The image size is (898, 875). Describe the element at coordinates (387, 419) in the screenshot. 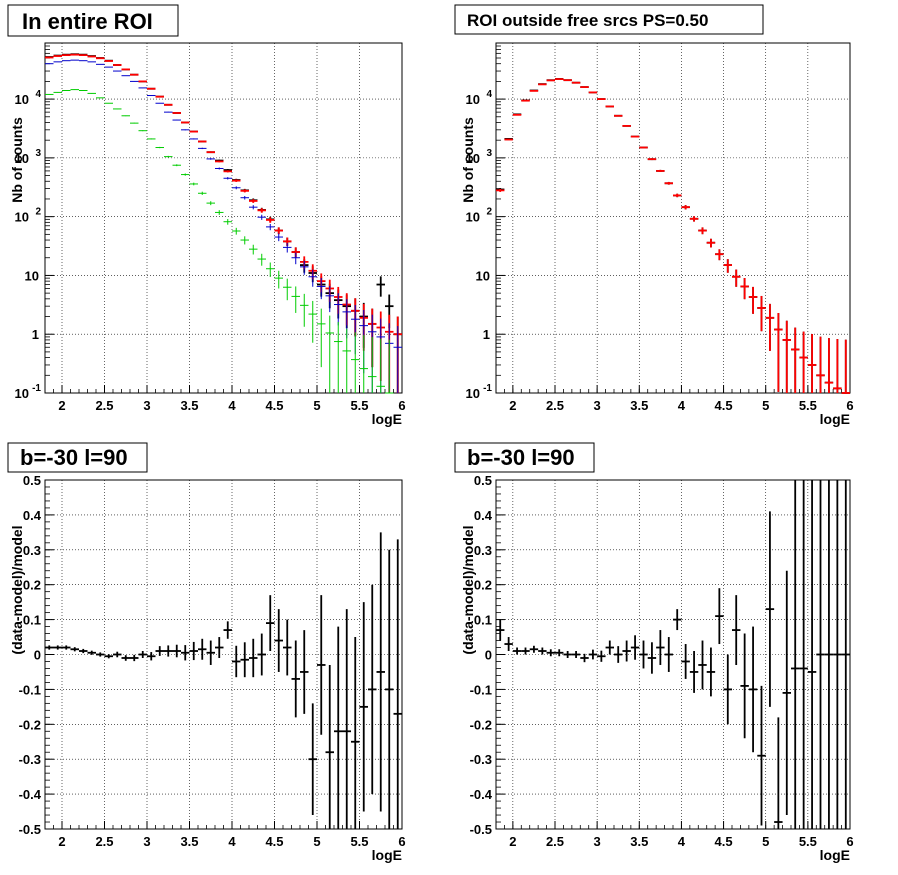

I see `panel-1-xlabel: logE` at that location.